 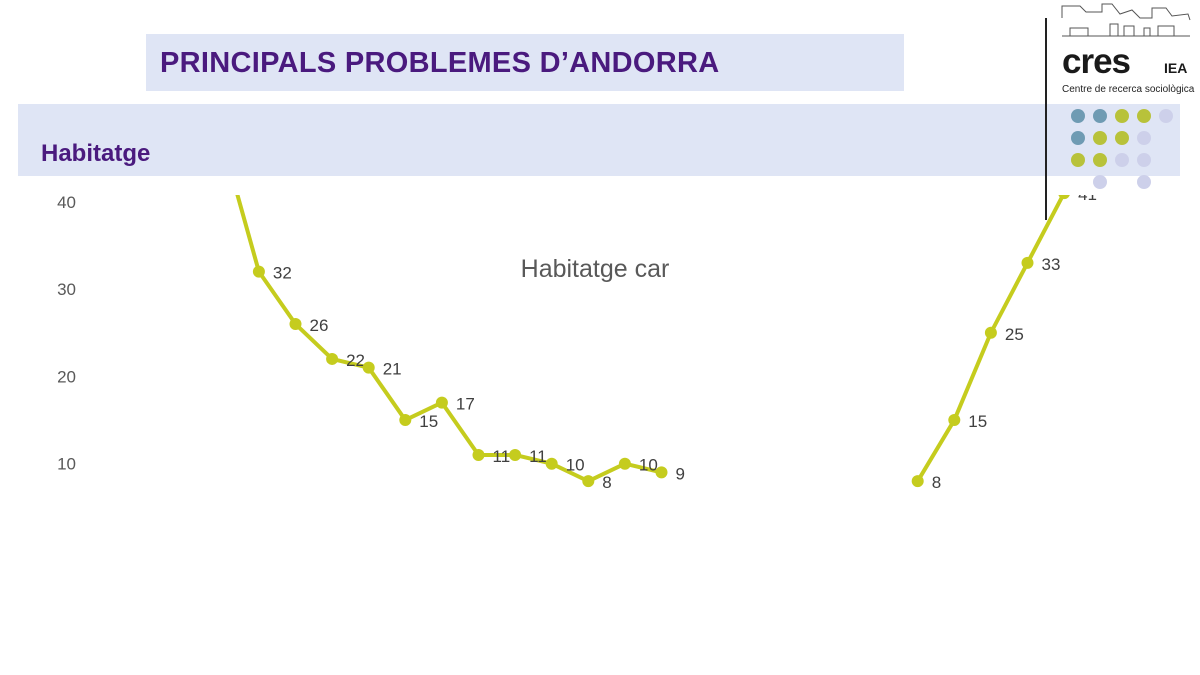 What do you see at coordinates (1096, 61) in the screenshot?
I see `logo-wordmark: cres` at bounding box center [1096, 61].